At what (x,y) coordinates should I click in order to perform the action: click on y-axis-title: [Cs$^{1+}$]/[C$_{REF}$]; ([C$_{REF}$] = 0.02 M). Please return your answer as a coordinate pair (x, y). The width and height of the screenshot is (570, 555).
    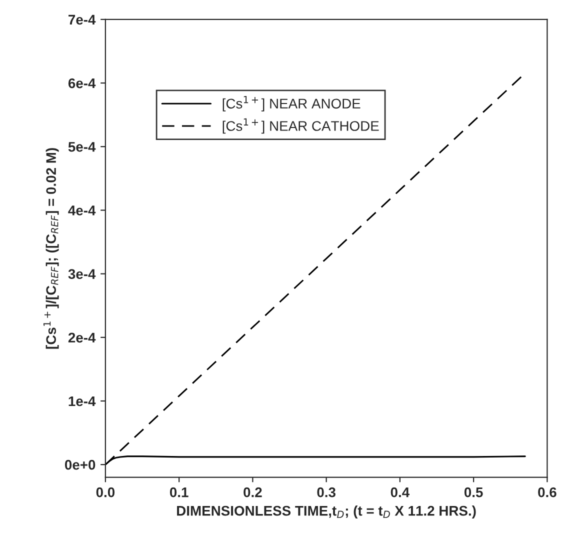
    Looking at the image, I should click on (51, 248).